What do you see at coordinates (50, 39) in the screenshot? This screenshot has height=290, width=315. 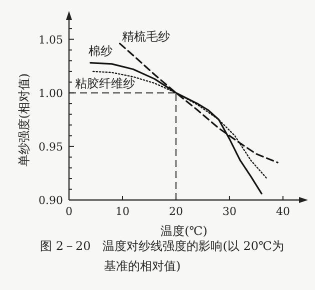 I see `y-tick-label: 1.05` at bounding box center [50, 39].